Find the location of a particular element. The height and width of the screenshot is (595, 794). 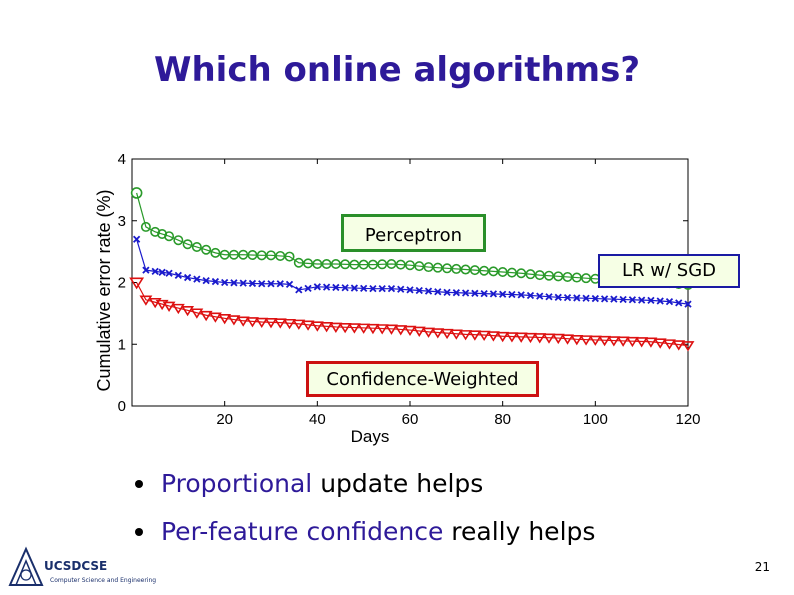

page-number: 21 is located at coordinates (762, 567).